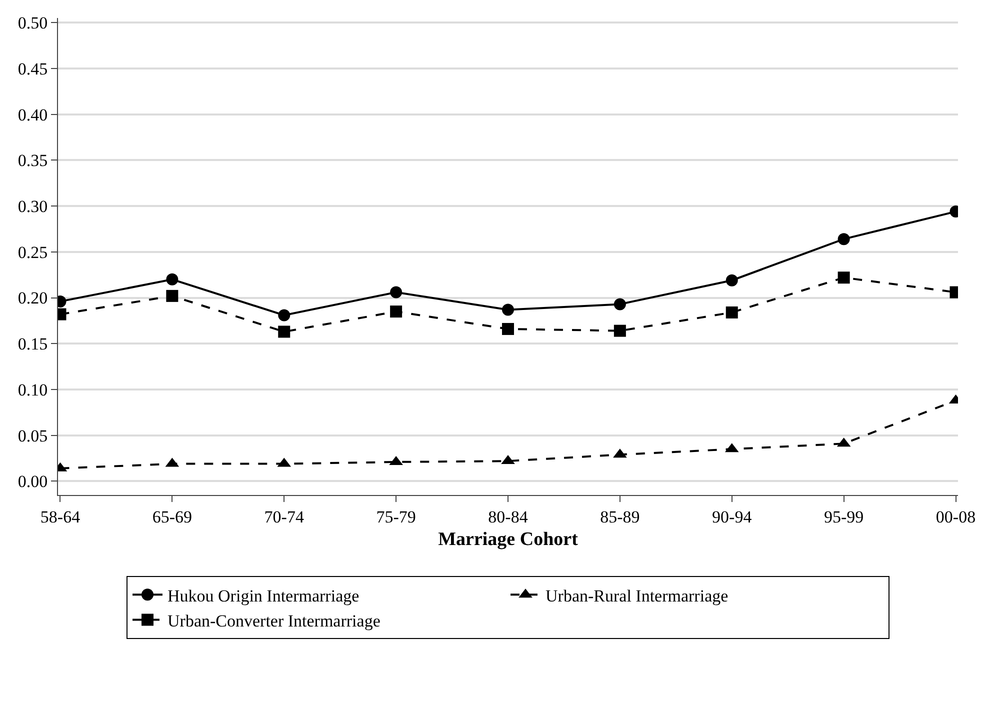 This screenshot has width=988, height=712. What do you see at coordinates (264, 596) in the screenshot?
I see `legend-label: Hukou Origin Intermarriage` at bounding box center [264, 596].